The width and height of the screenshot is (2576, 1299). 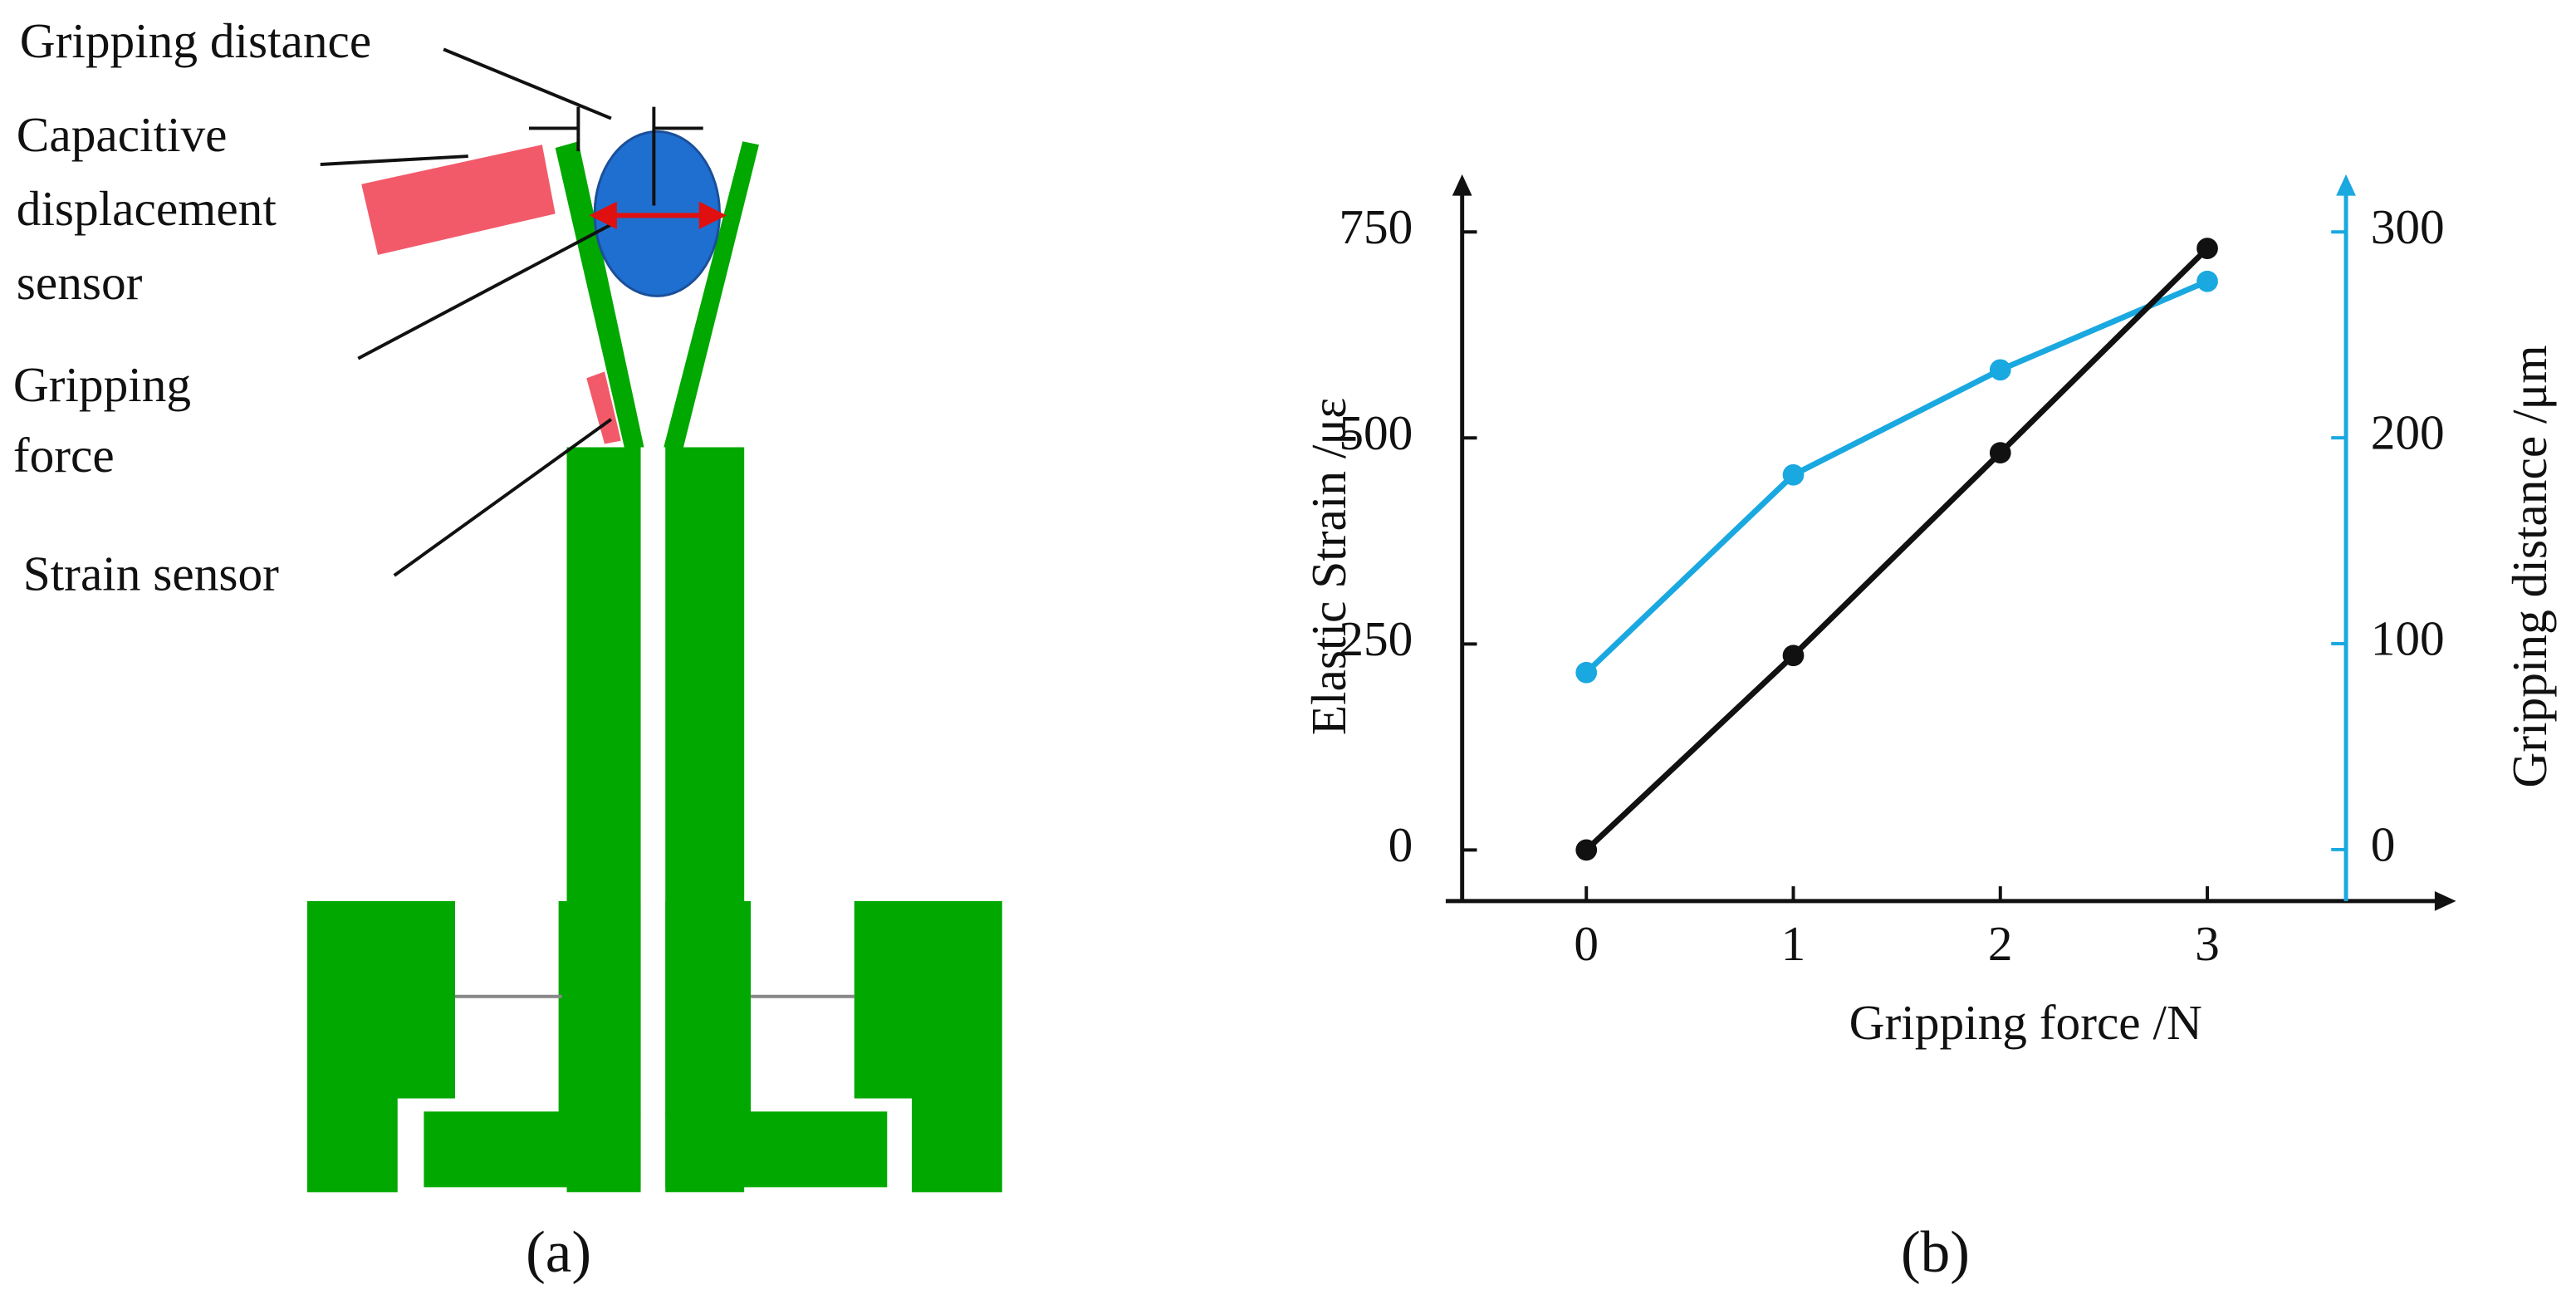 I want to click on label: force, so click(x=64, y=455).